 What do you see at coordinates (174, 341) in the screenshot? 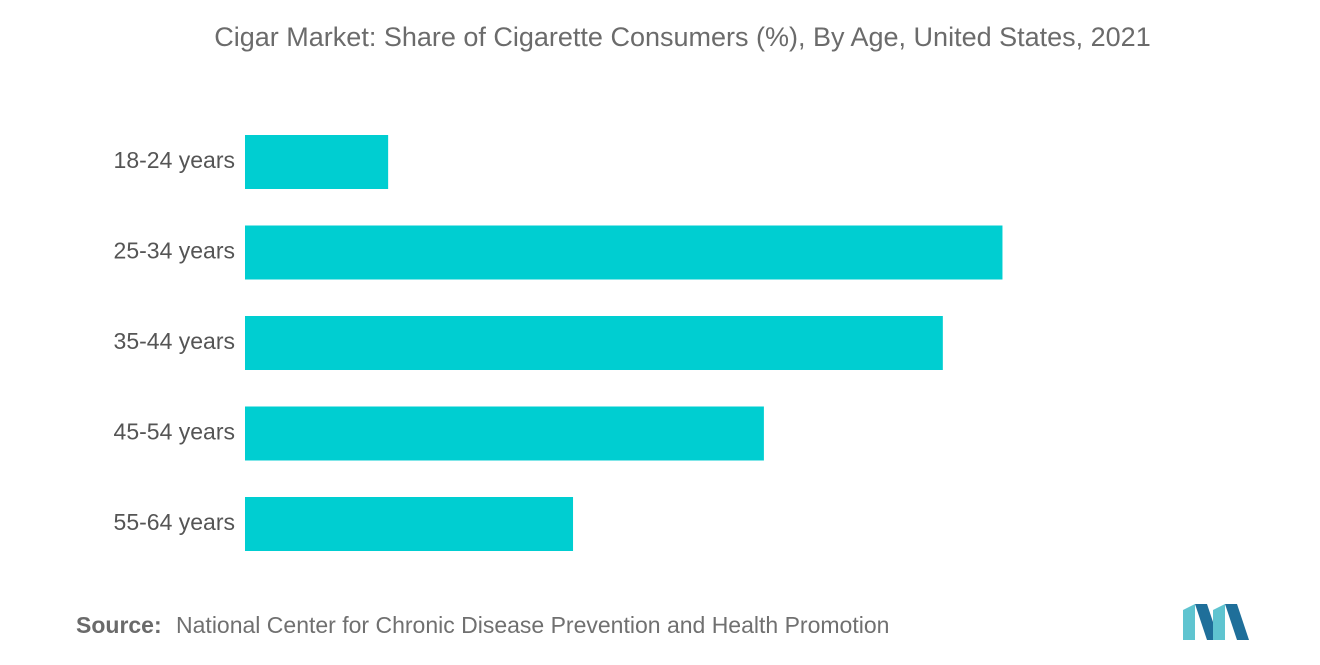
I see `category-label: 35-44 years` at bounding box center [174, 341].